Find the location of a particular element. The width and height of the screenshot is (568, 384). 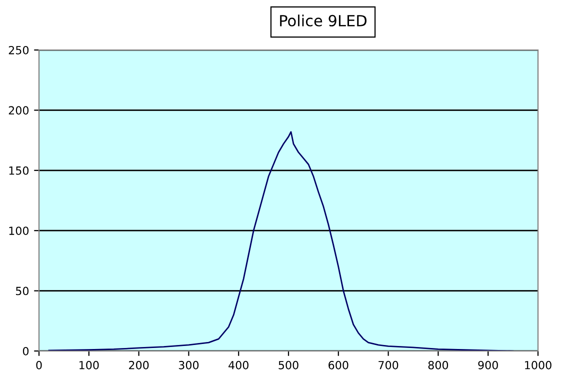

y-tick-label: 100 is located at coordinates (19, 230).